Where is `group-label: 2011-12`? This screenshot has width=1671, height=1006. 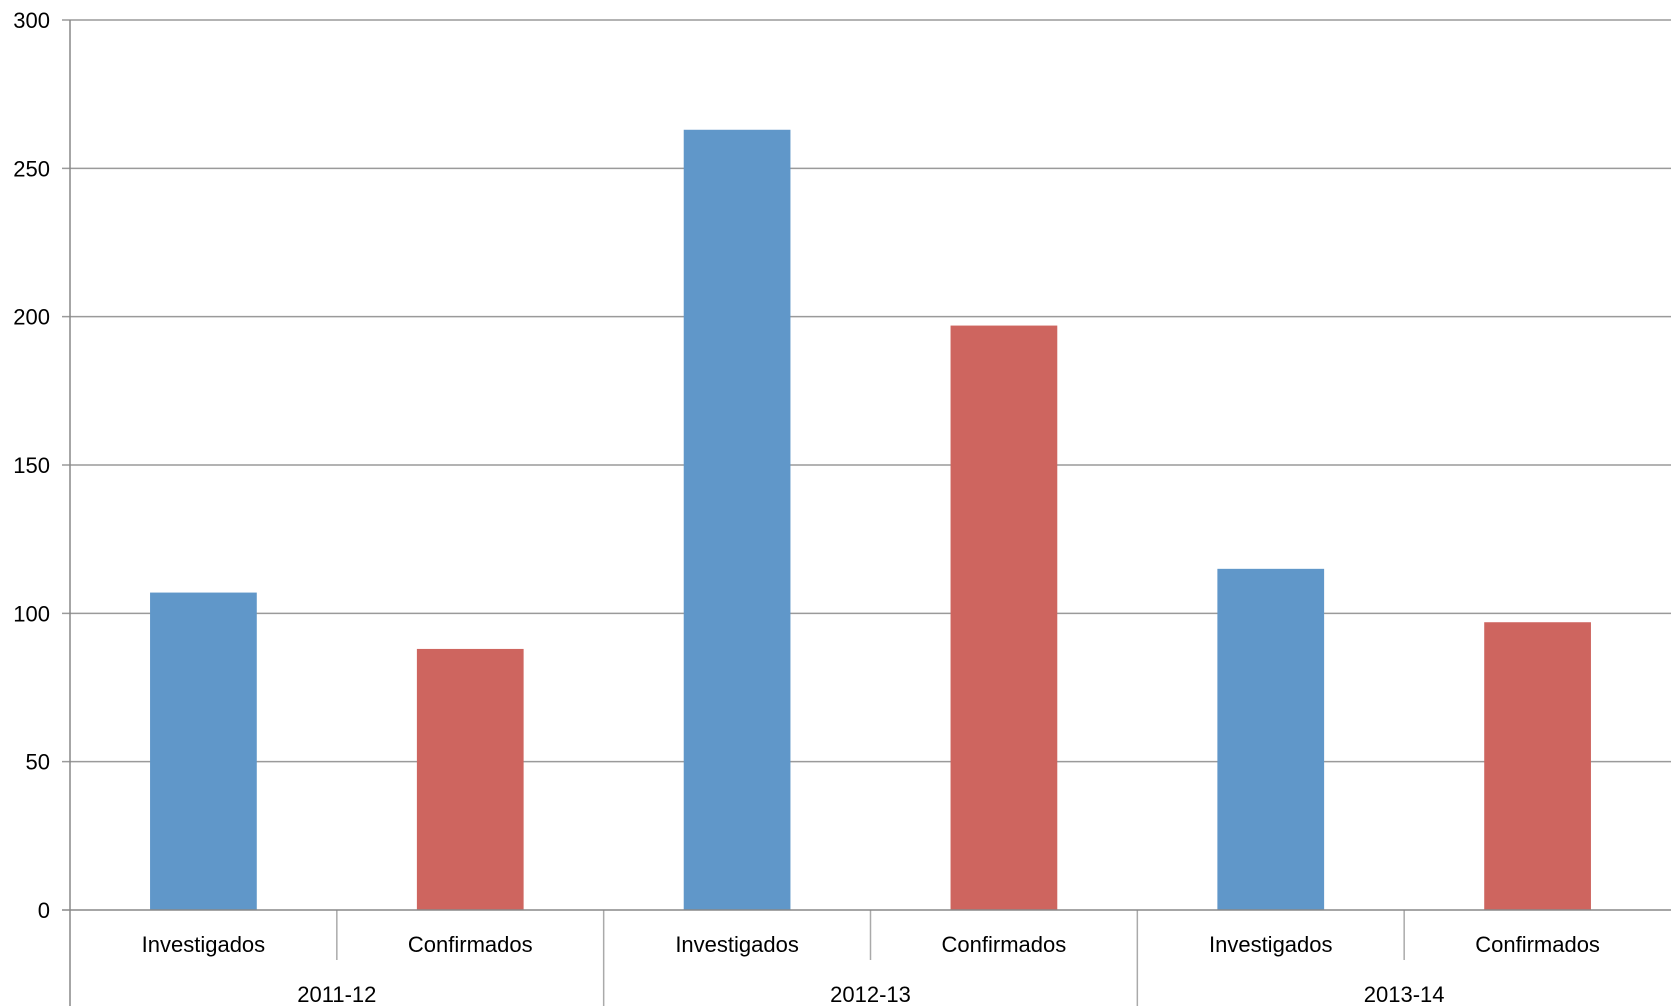 group-label: 2011-12 is located at coordinates (336, 994).